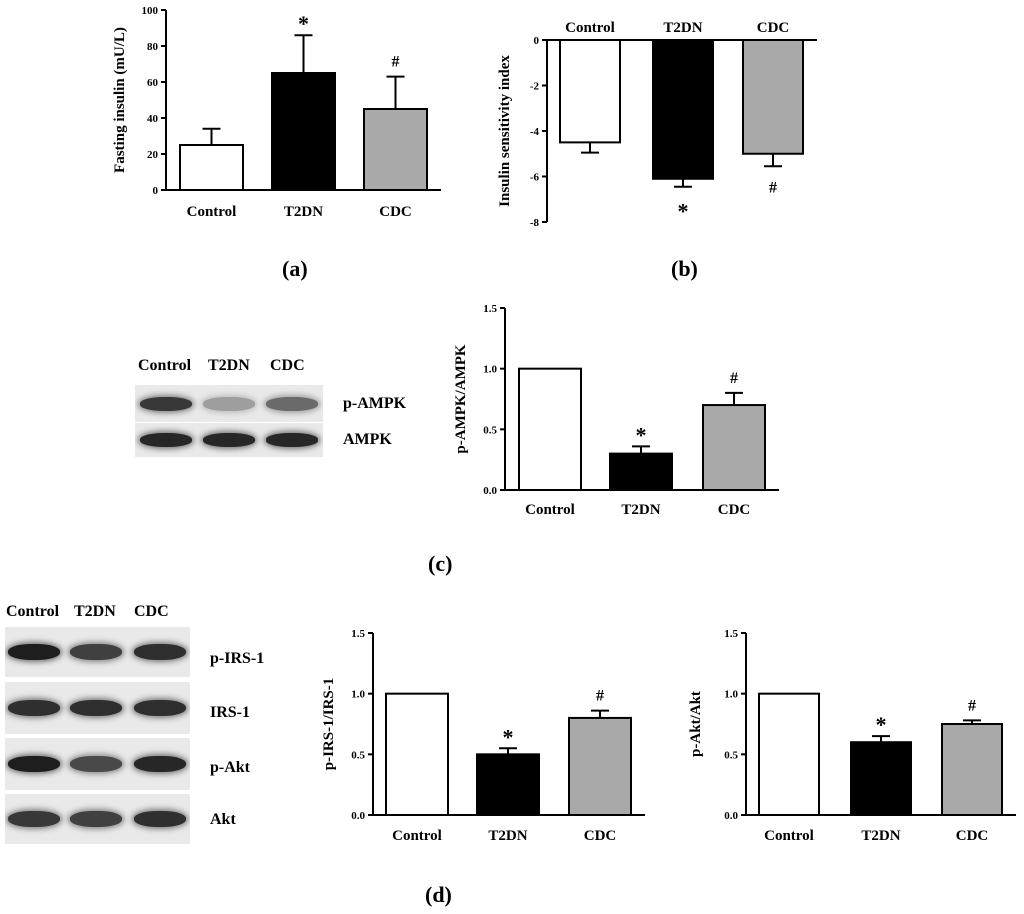  Describe the element at coordinates (230, 767) in the screenshot. I see `blot-d-row-label: p-Akt` at that location.